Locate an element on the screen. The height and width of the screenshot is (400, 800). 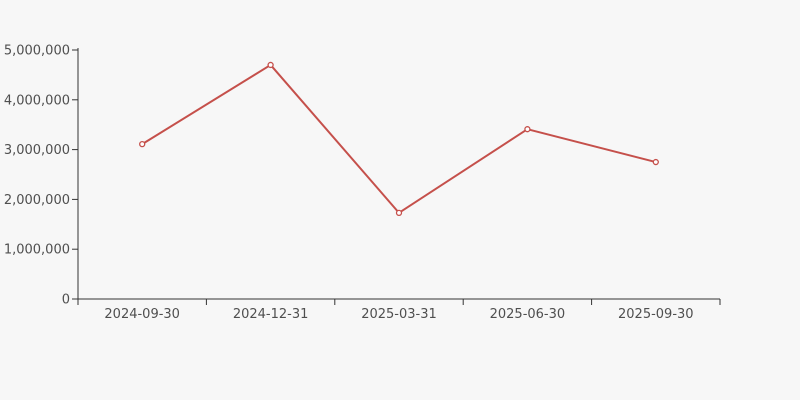
y-axis-tick-label: 1,000,000 is located at coordinates (37, 250).